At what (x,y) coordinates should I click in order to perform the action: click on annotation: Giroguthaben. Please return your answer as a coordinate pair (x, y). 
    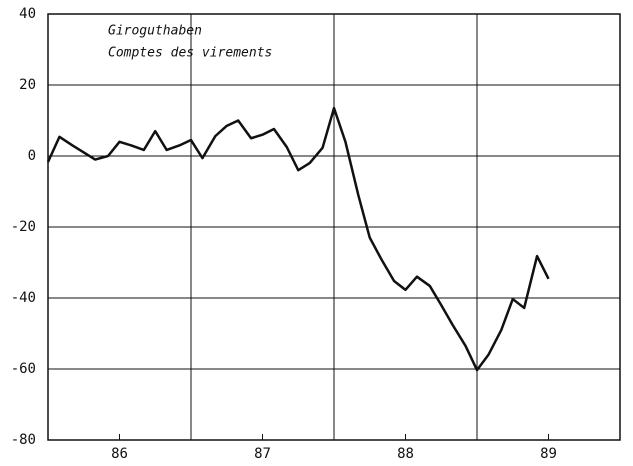
    Looking at the image, I should click on (155, 31).